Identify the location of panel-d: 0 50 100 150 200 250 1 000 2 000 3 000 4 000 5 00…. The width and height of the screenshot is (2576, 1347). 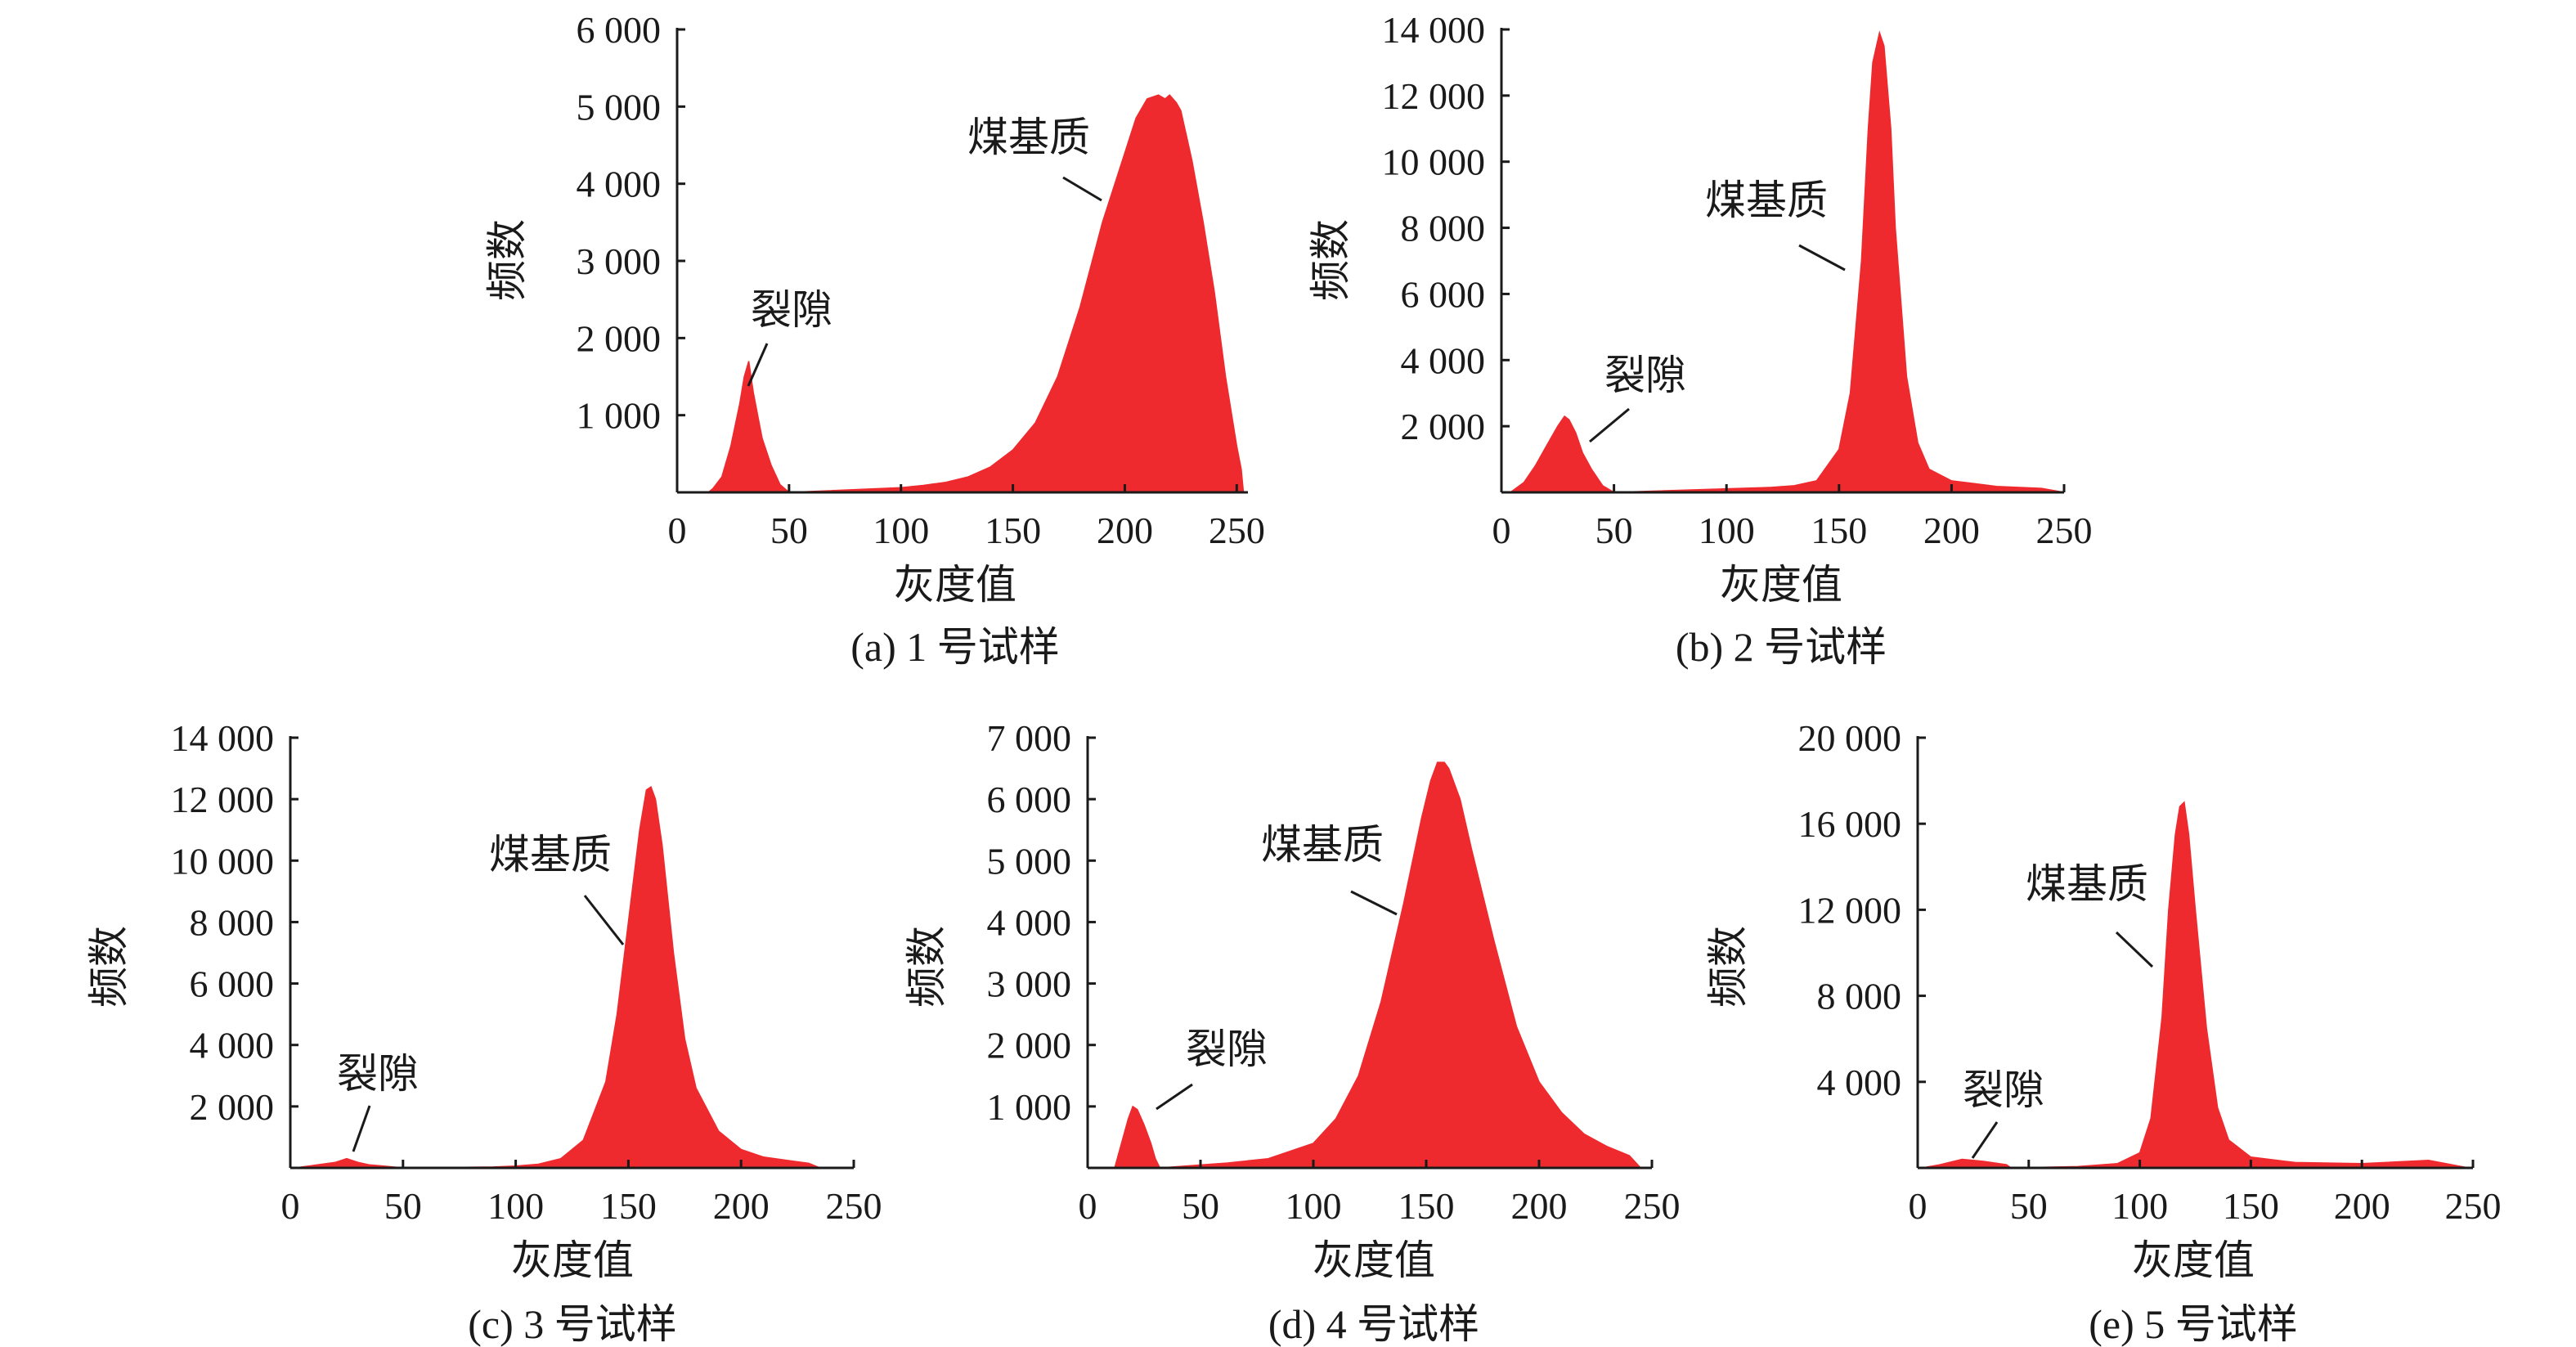
(1292, 1032).